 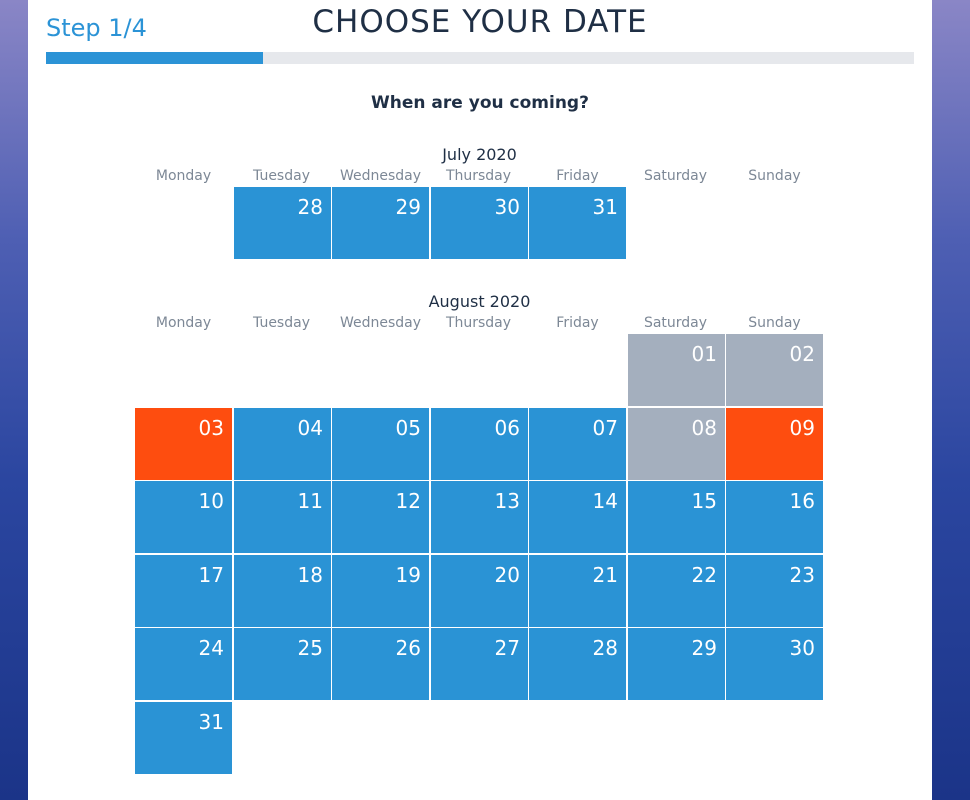 I want to click on calendar-day-11: 11, so click(x=282, y=517).